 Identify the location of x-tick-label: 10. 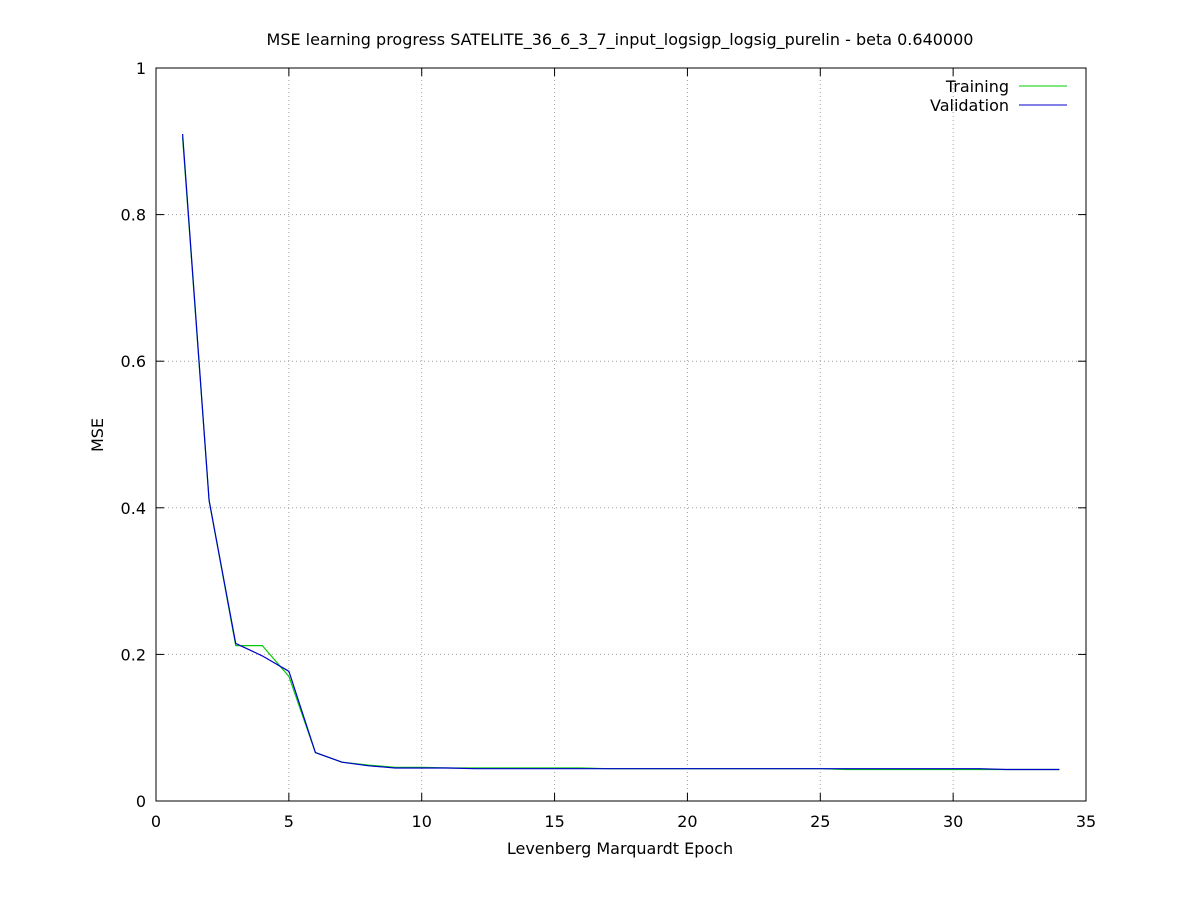
(422, 821).